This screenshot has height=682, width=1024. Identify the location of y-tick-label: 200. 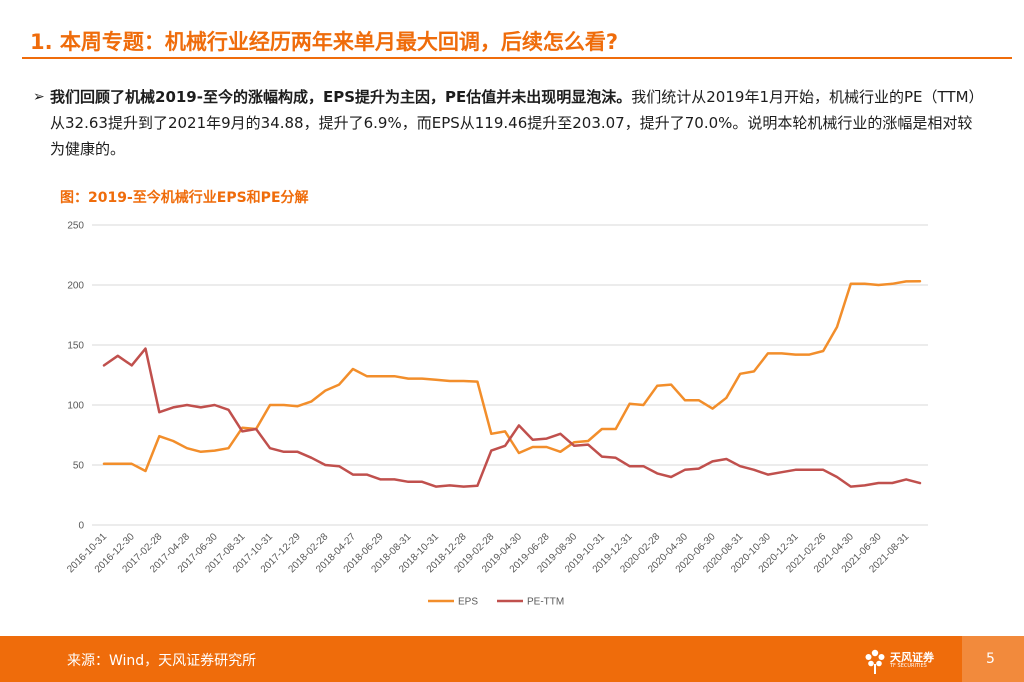
(75, 286).